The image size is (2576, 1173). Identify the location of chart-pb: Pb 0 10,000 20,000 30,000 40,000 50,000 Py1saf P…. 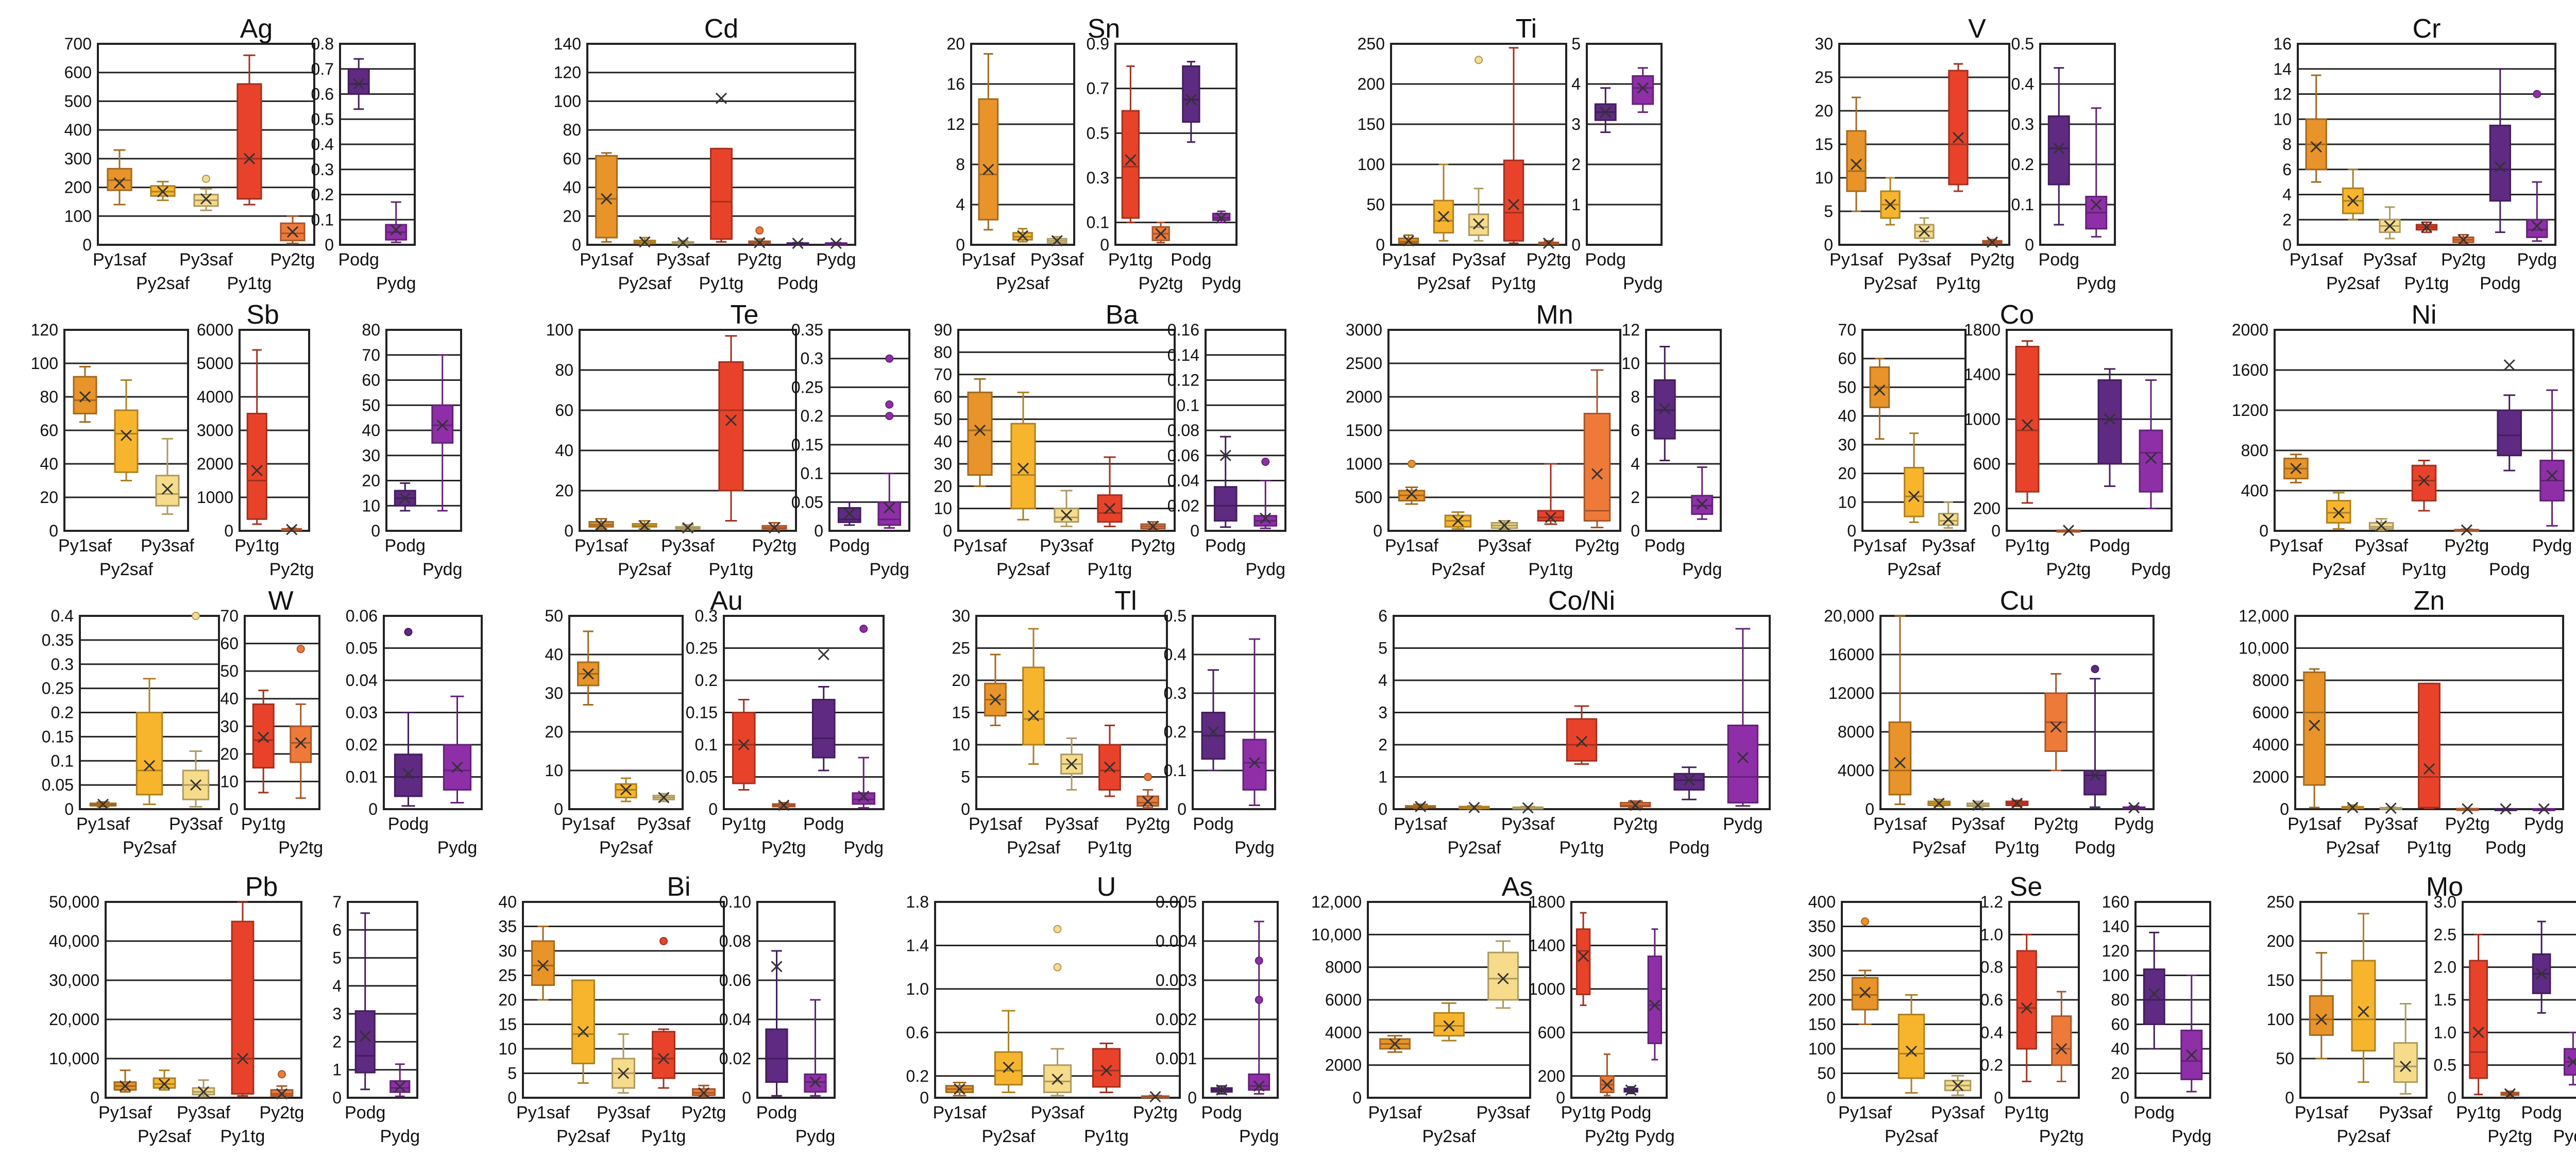
(234, 1009).